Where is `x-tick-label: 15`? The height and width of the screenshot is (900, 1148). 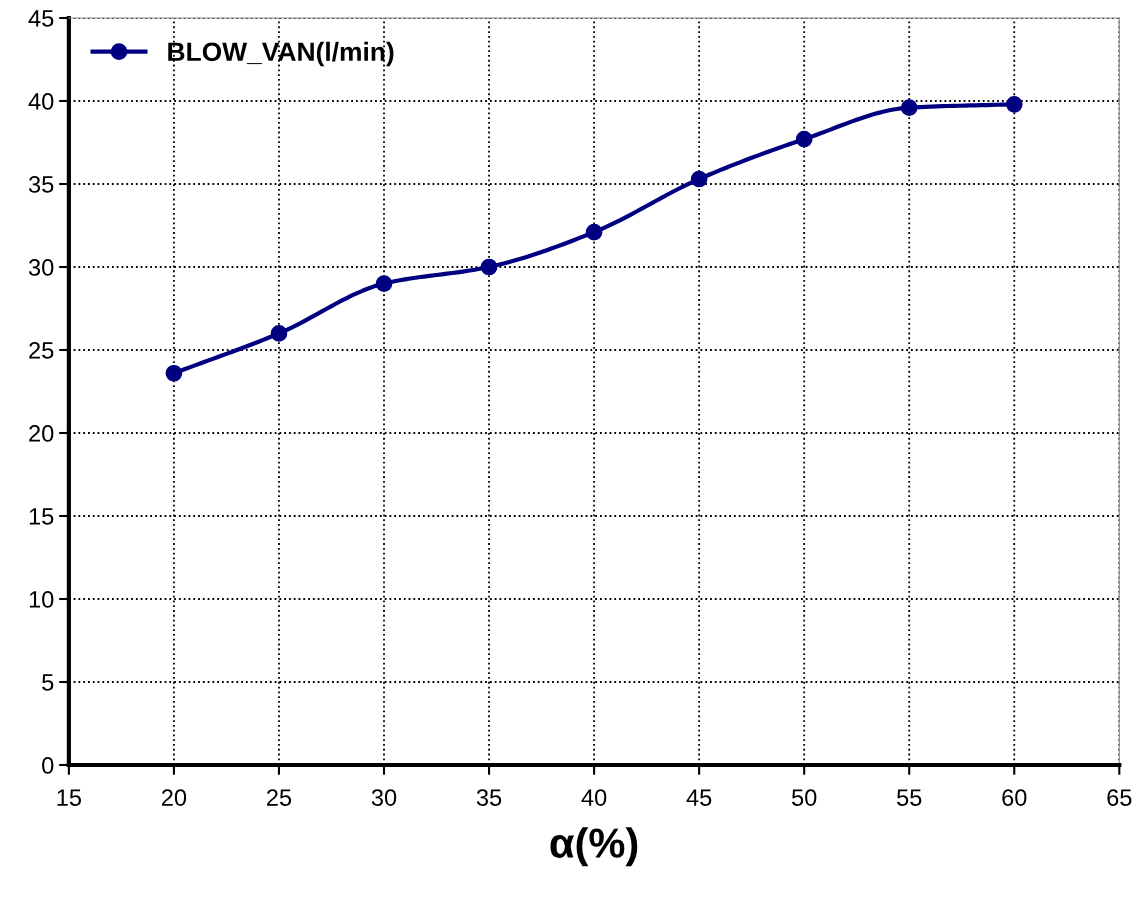
x-tick-label: 15 is located at coordinates (69, 797).